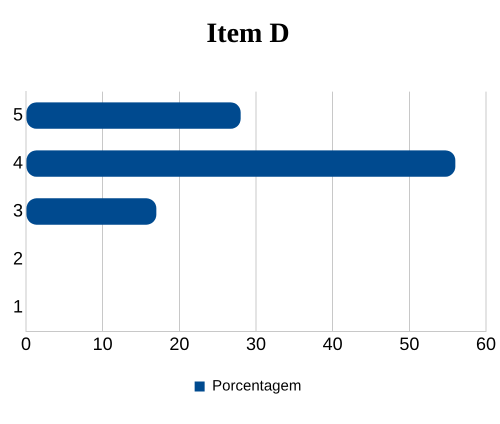  What do you see at coordinates (486, 344) in the screenshot?
I see `x-tick-label: 60` at bounding box center [486, 344].